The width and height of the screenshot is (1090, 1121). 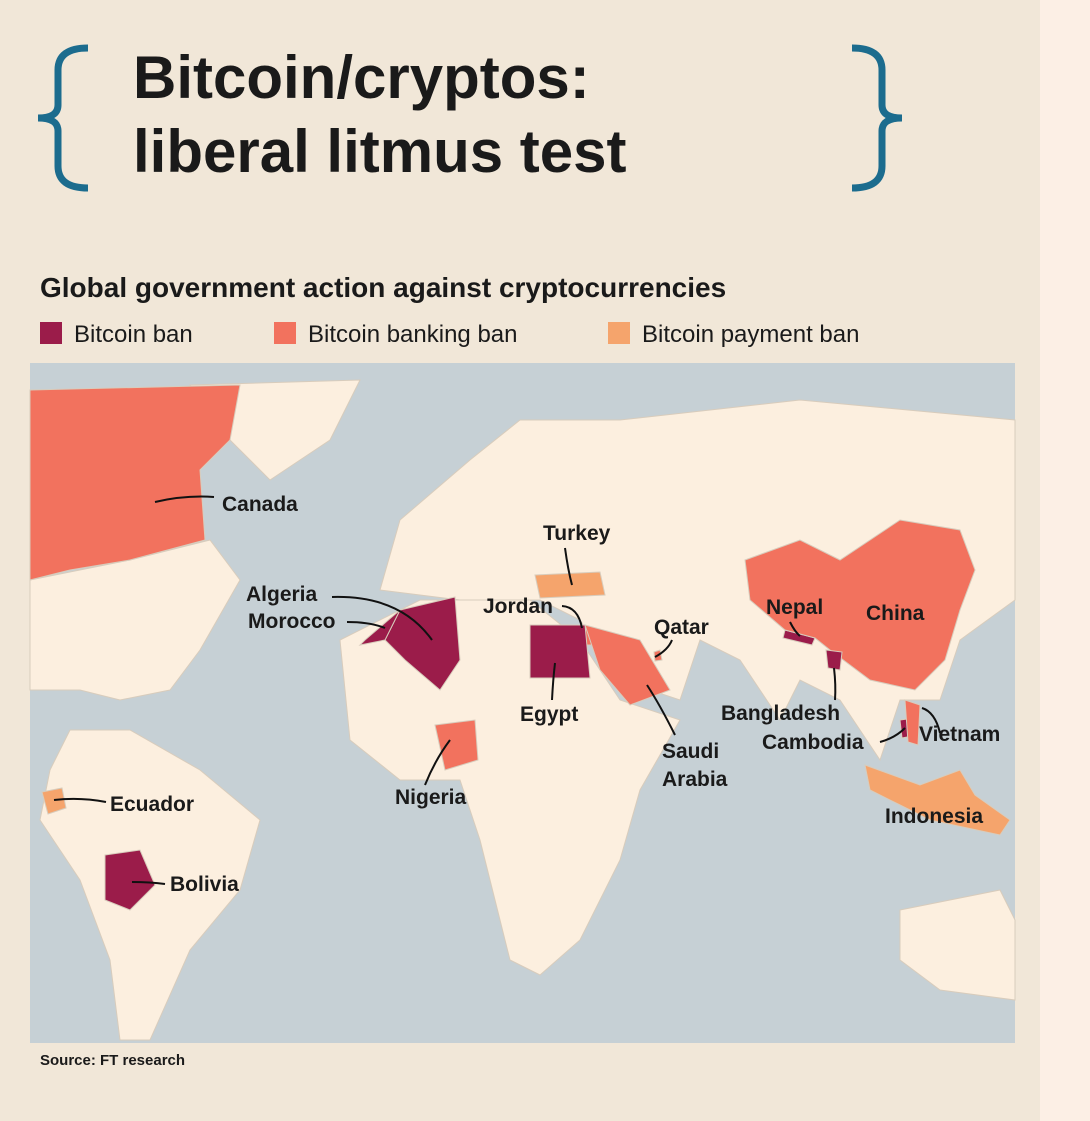 I want to click on country-label: Nepal, so click(x=794, y=607).